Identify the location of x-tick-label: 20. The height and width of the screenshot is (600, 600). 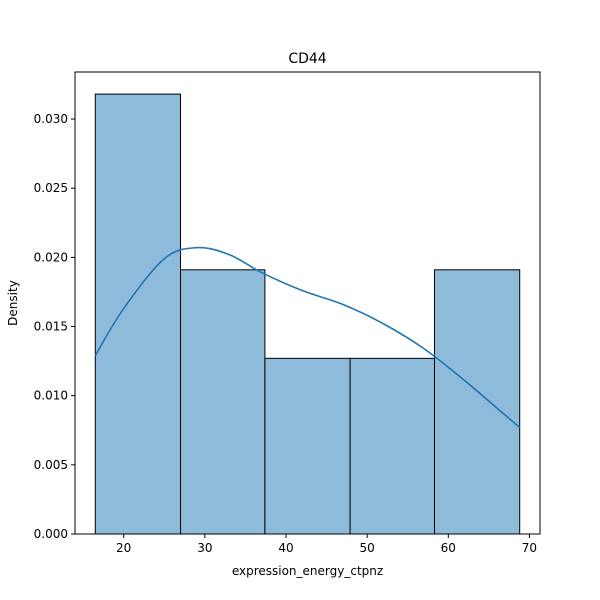
(123, 548).